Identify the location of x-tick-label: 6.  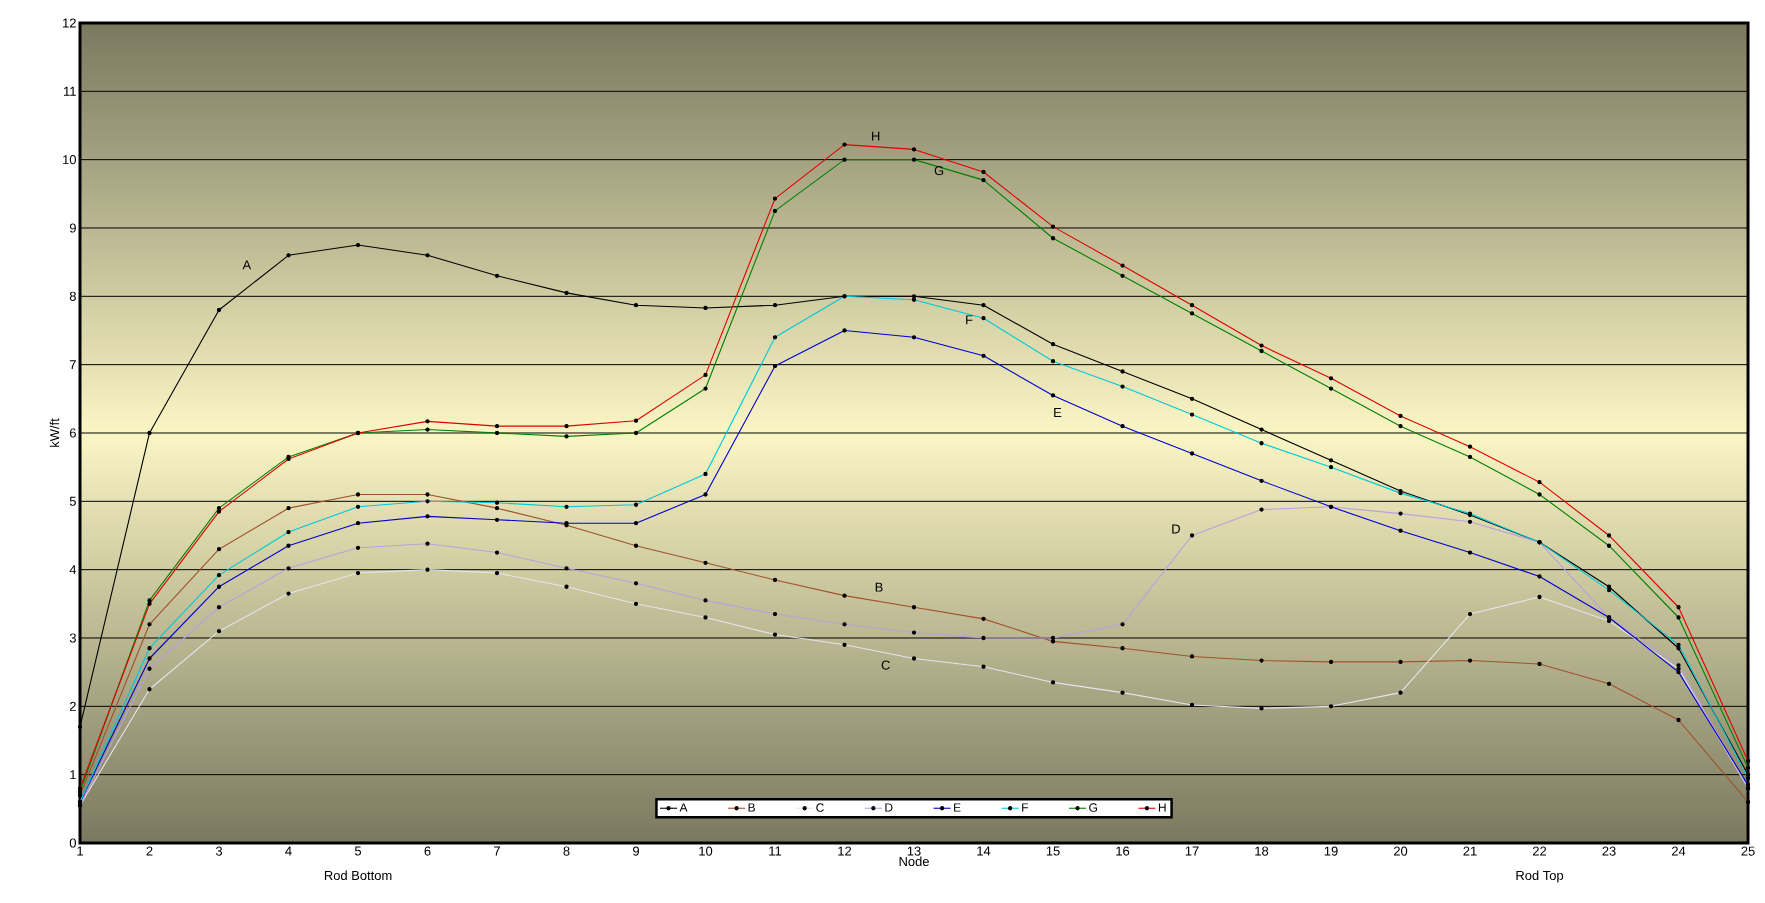
(427, 851).